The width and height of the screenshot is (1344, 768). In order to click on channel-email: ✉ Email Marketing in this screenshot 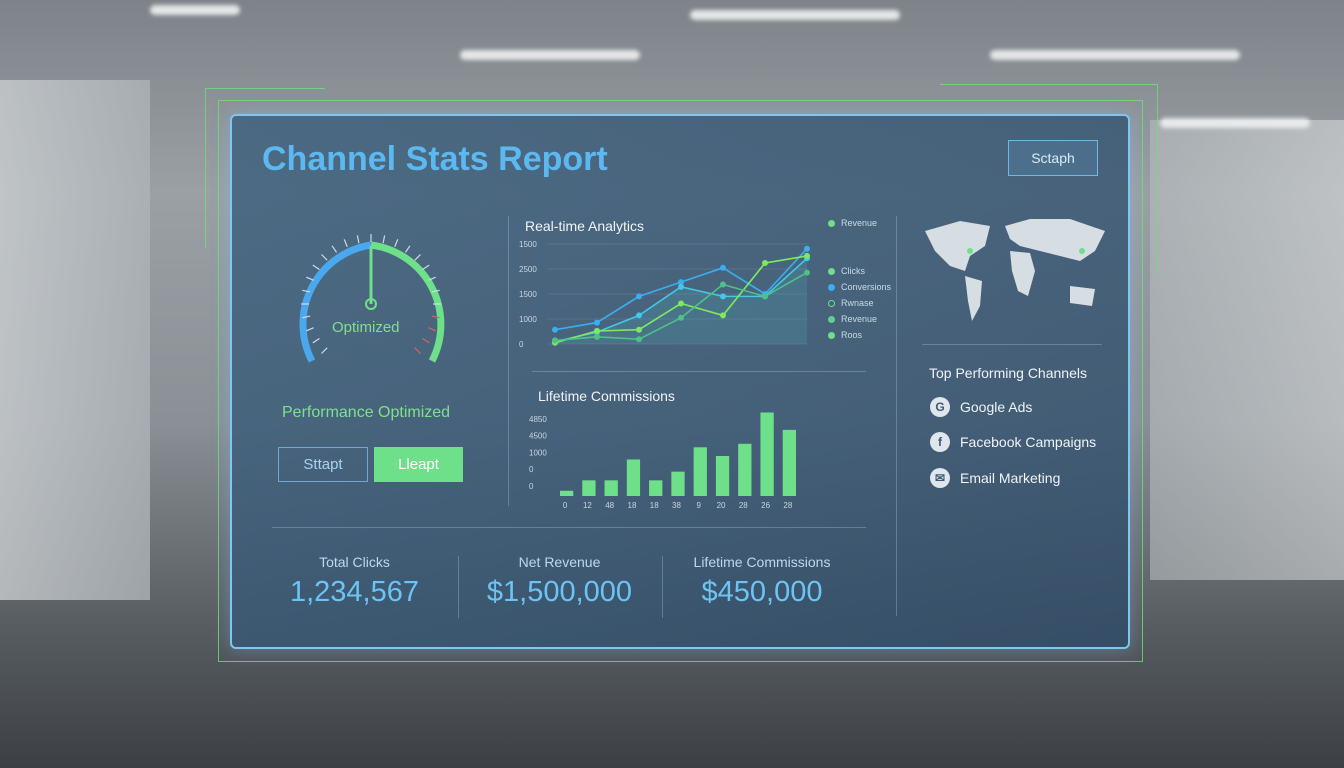, I will do `click(995, 478)`.